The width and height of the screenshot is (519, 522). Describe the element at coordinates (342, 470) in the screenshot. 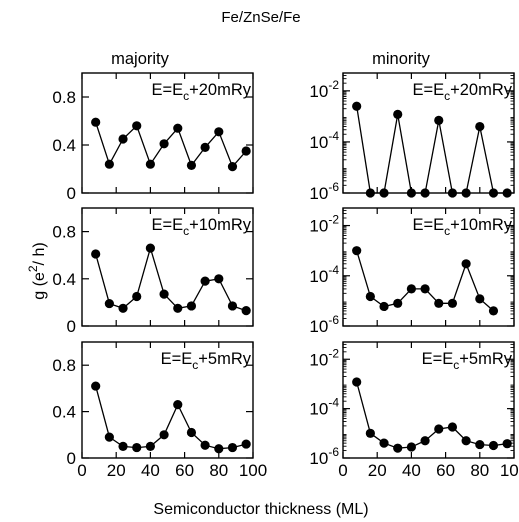

I see `x-tick-label: 0` at that location.